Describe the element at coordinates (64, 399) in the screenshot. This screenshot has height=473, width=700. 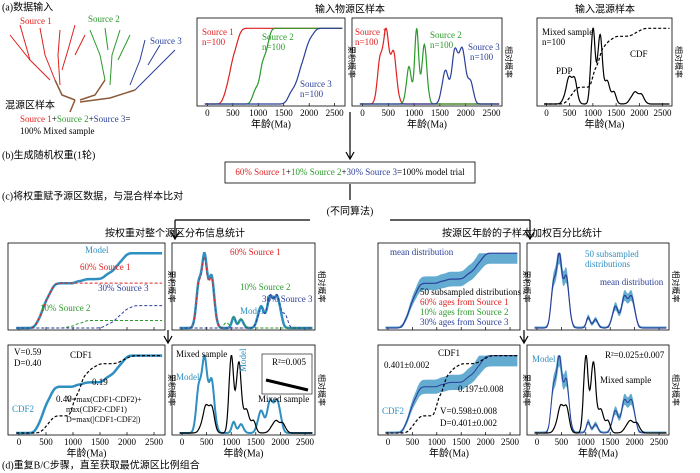
I see `label: 0.40` at that location.